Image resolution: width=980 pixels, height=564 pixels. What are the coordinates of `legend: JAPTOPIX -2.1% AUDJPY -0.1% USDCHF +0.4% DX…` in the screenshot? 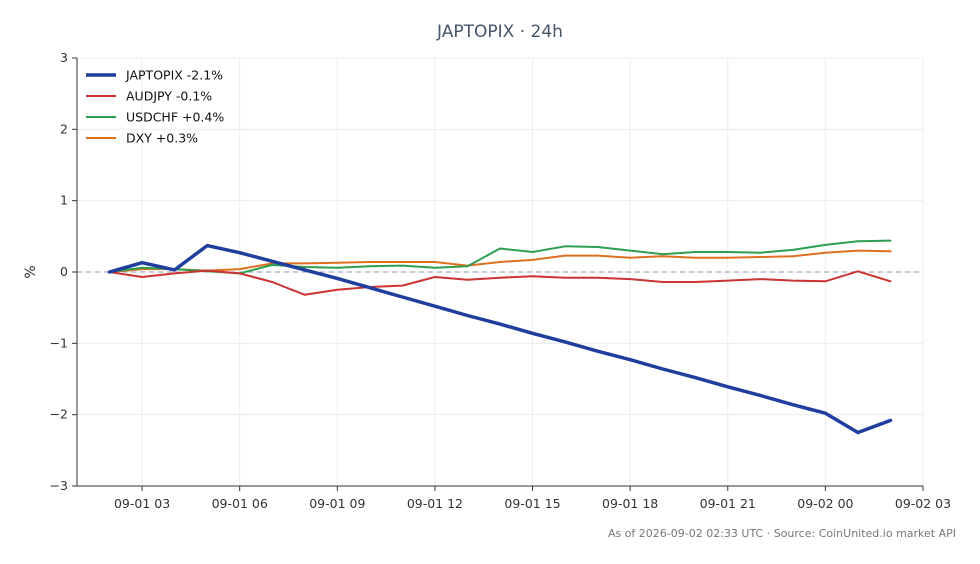 It's located at (155, 107).